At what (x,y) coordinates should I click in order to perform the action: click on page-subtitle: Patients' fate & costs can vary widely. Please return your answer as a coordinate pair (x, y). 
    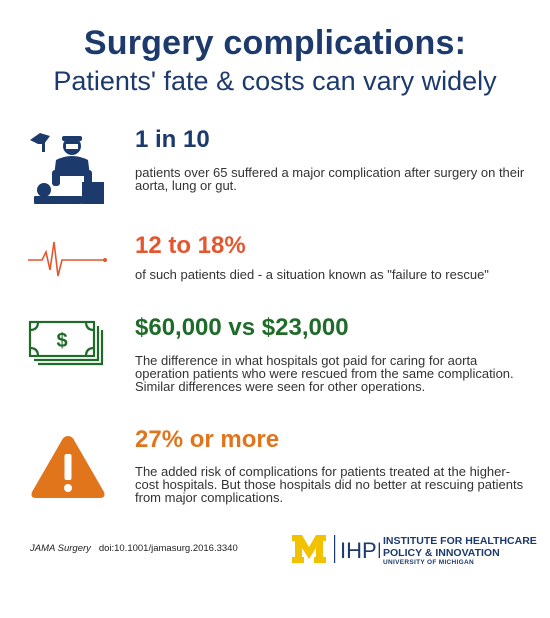
    Looking at the image, I should click on (275, 81).